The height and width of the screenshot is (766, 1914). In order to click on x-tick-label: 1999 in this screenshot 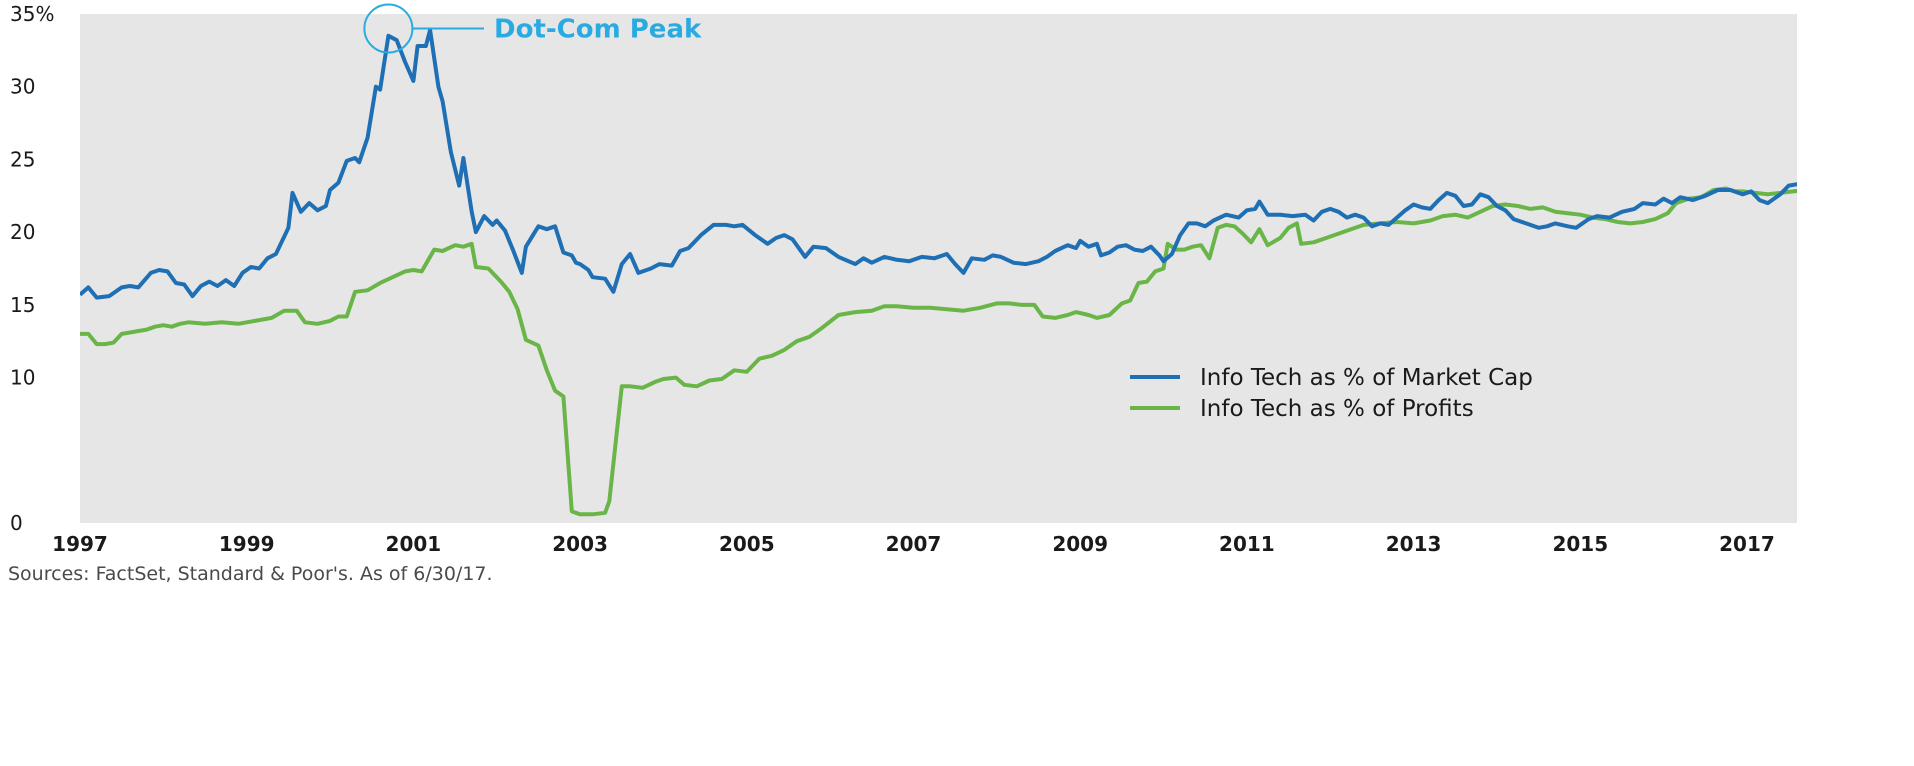, I will do `click(247, 544)`.